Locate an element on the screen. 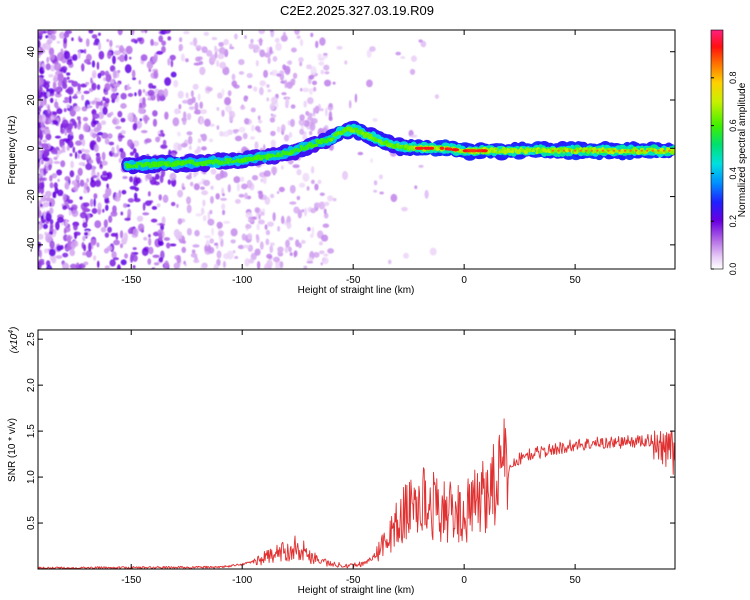  snr-scale-exponent: 4 is located at coordinates (11, 332).